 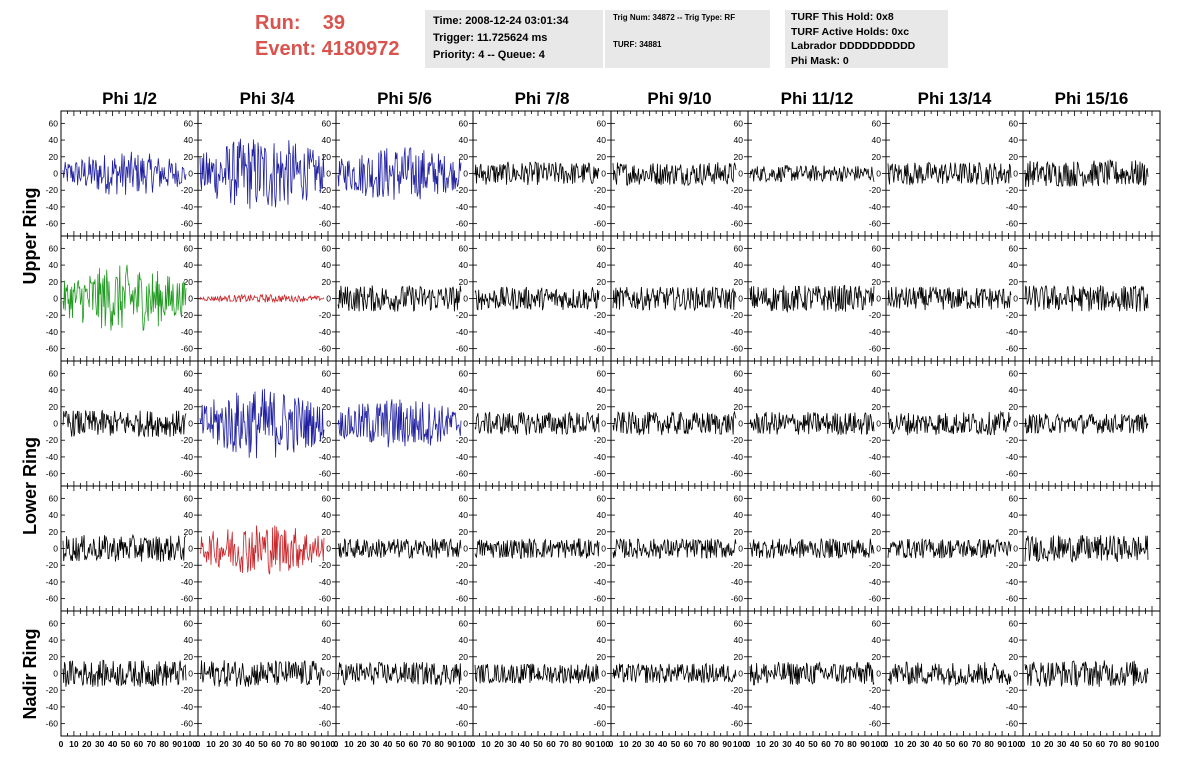 I want to click on panel-r2-c1-waveform, so click(x=124, y=298).